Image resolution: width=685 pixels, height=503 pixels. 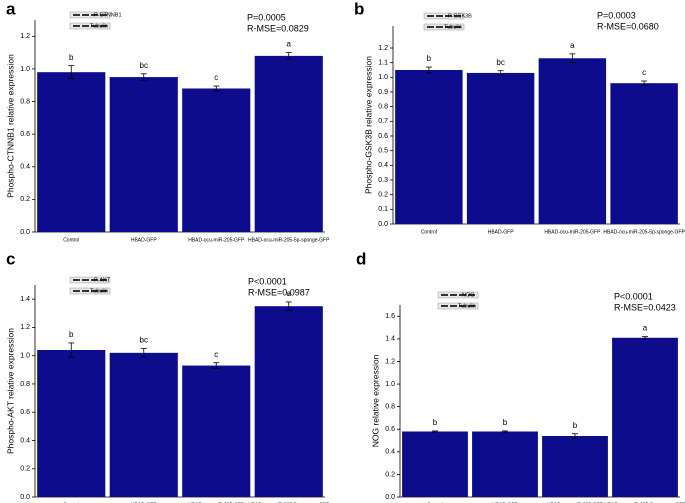 I want to click on y-tick-label: 1.6, so click(x=390, y=316).